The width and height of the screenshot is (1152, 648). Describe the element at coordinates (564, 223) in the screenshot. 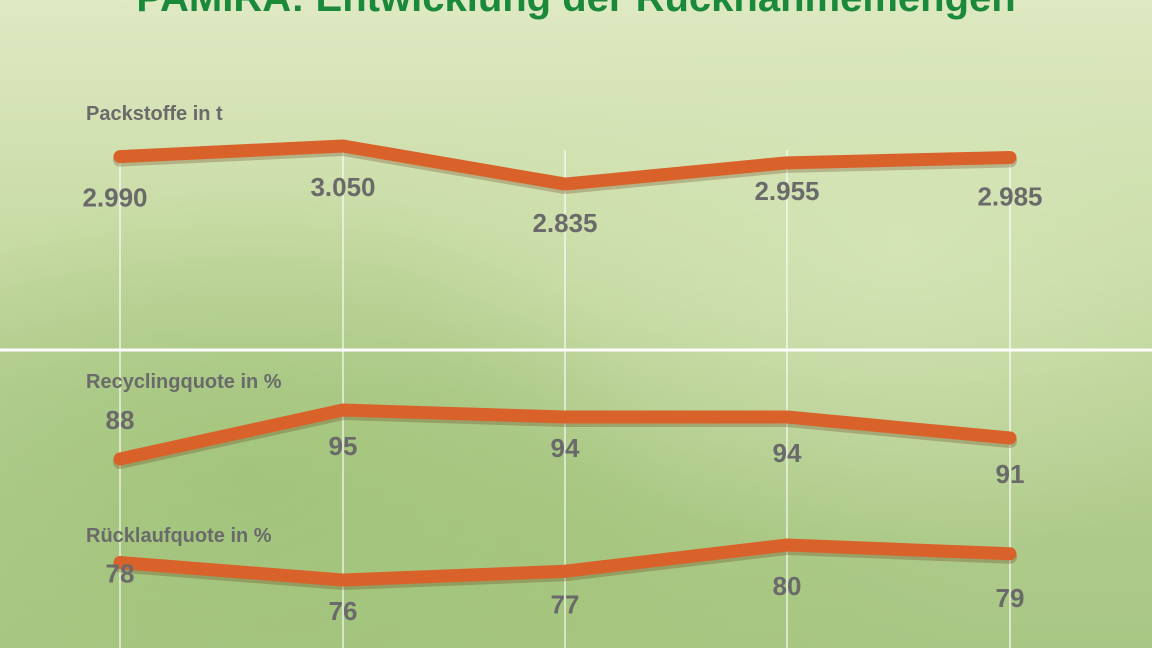

I see `data-label: 2.835` at that location.